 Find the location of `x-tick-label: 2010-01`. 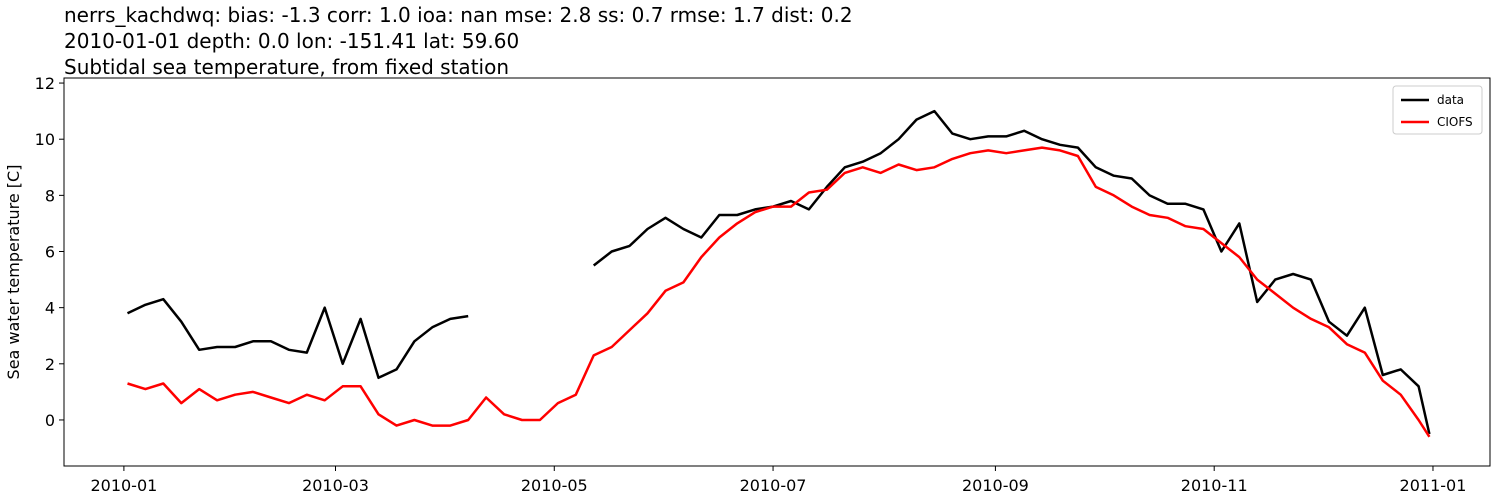

x-tick-label: 2010-01 is located at coordinates (123, 485).